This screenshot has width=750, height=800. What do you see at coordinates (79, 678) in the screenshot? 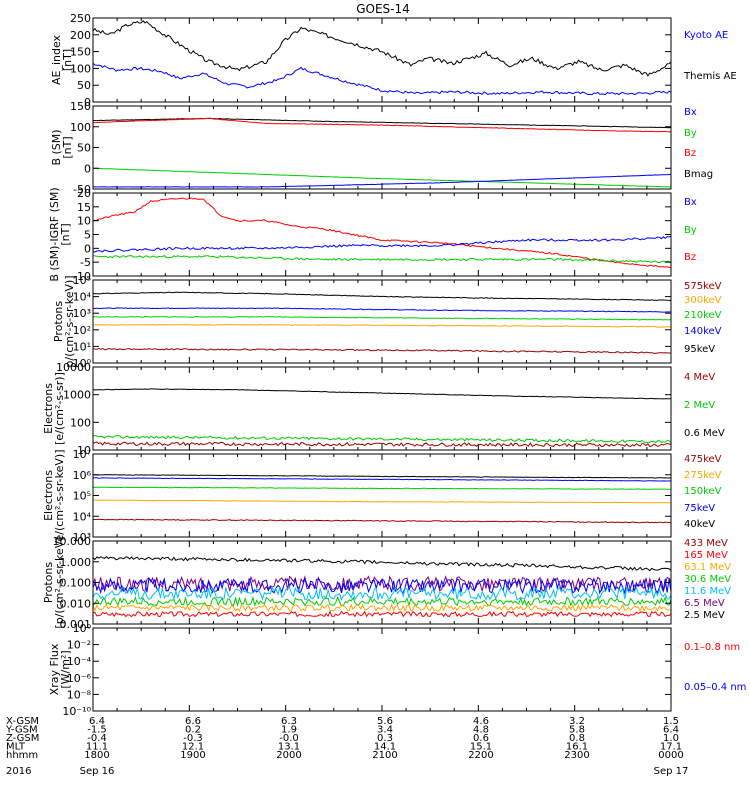
I see `y-tick-label: 10⁻⁶` at bounding box center [79, 678].